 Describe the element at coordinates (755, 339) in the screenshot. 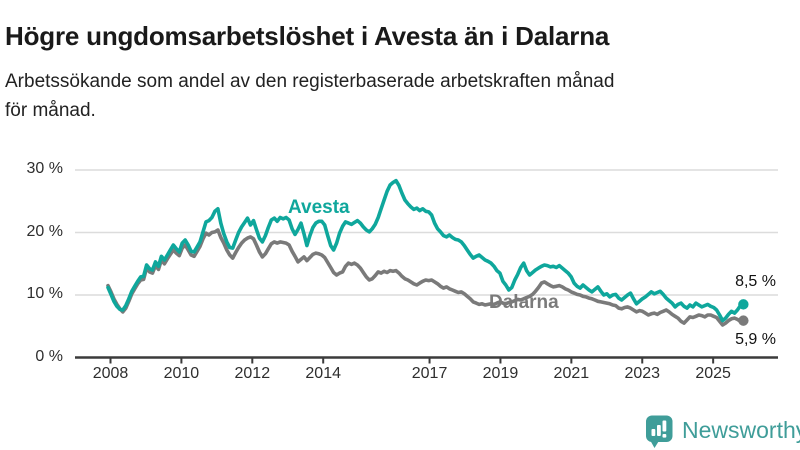

I see `end-value-dalarna: 5,9 %` at that location.